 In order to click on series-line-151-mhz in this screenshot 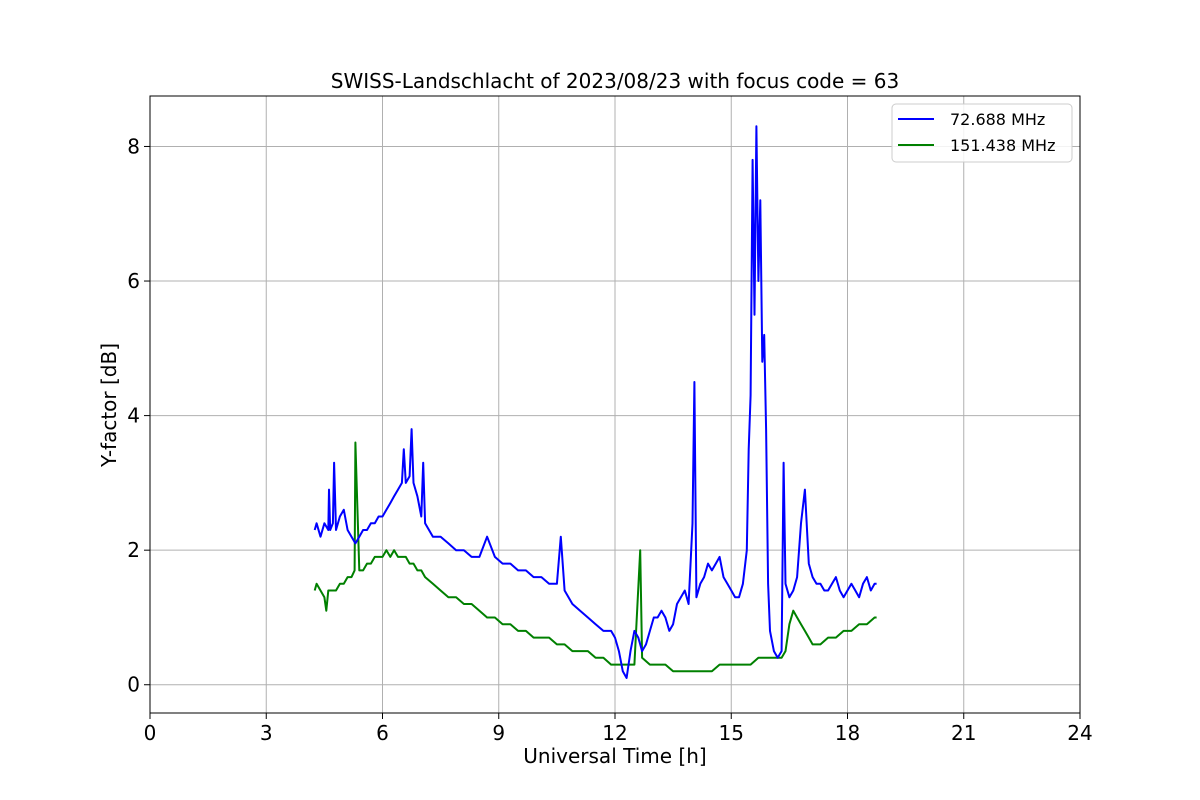, I will do `click(595, 557)`.